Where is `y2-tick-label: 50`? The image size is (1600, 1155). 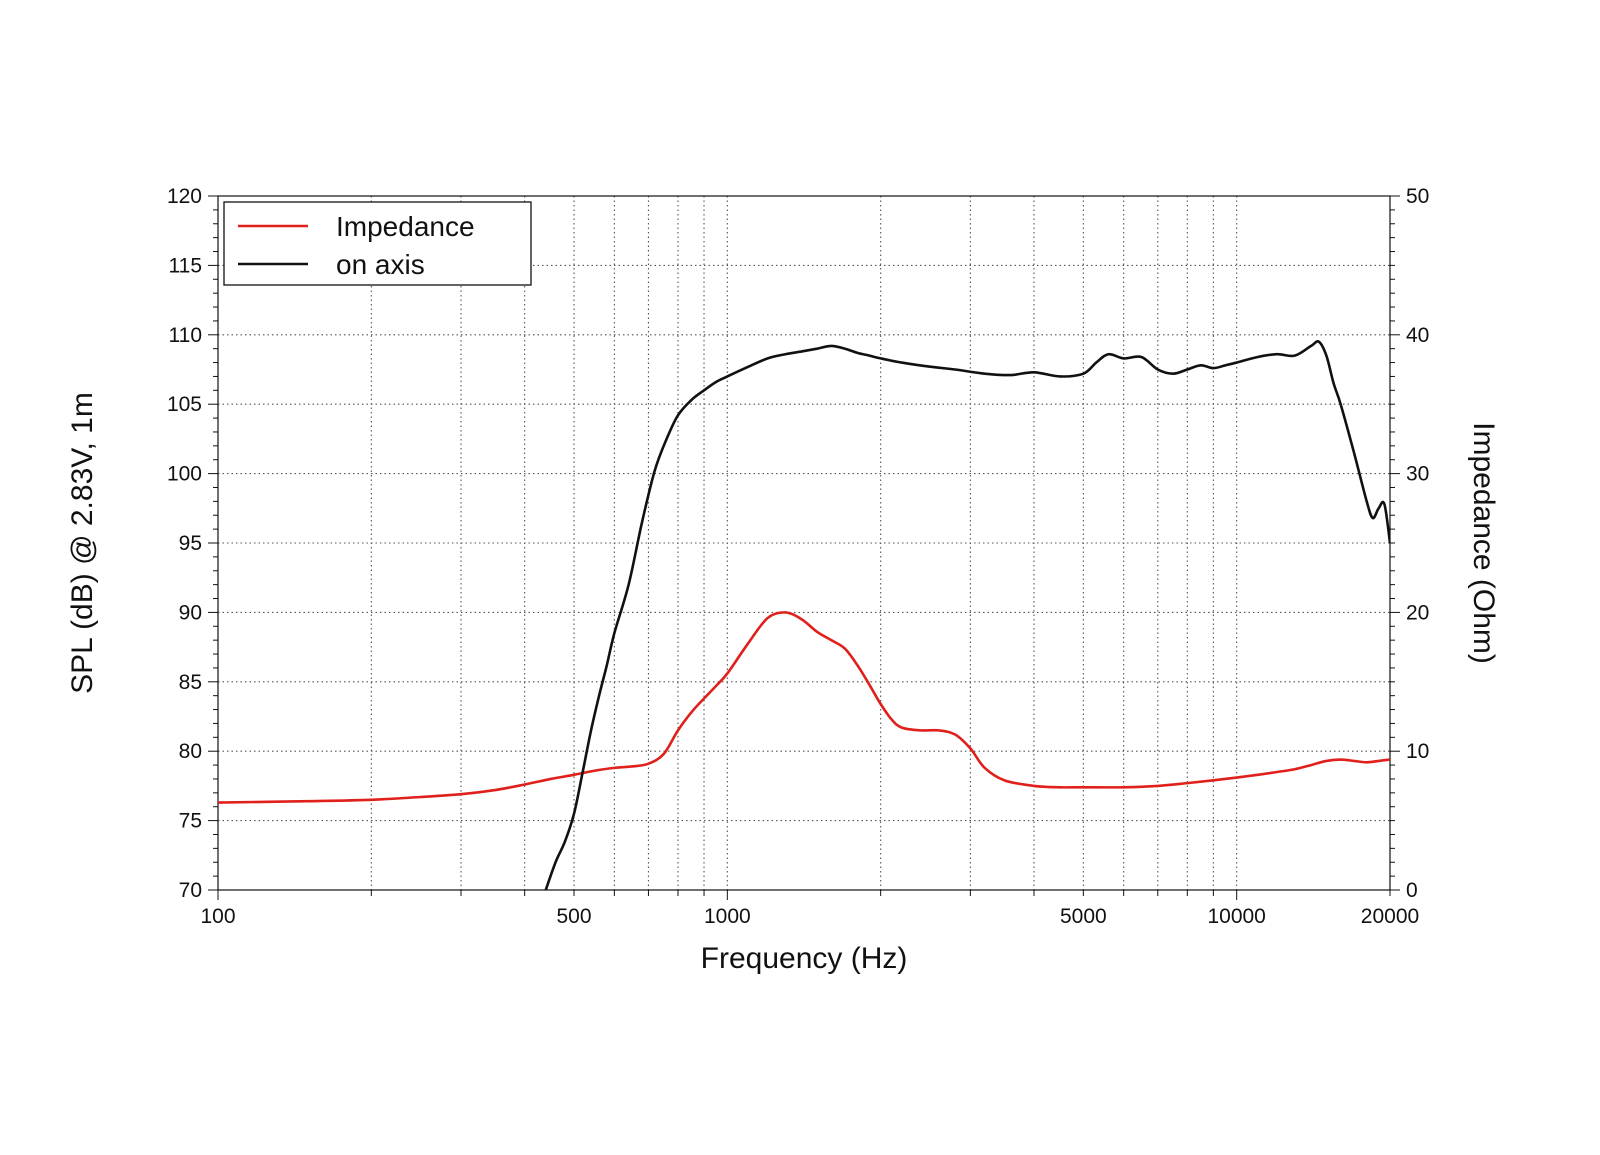
y2-tick-label: 50 is located at coordinates (1417, 196).